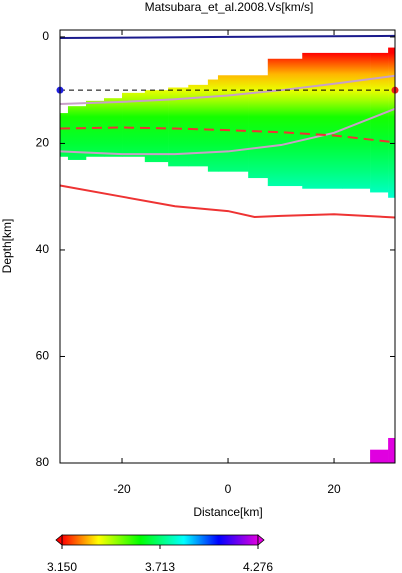  What do you see at coordinates (43, 249) in the screenshot?
I see `y-tick-label: 40` at bounding box center [43, 249].